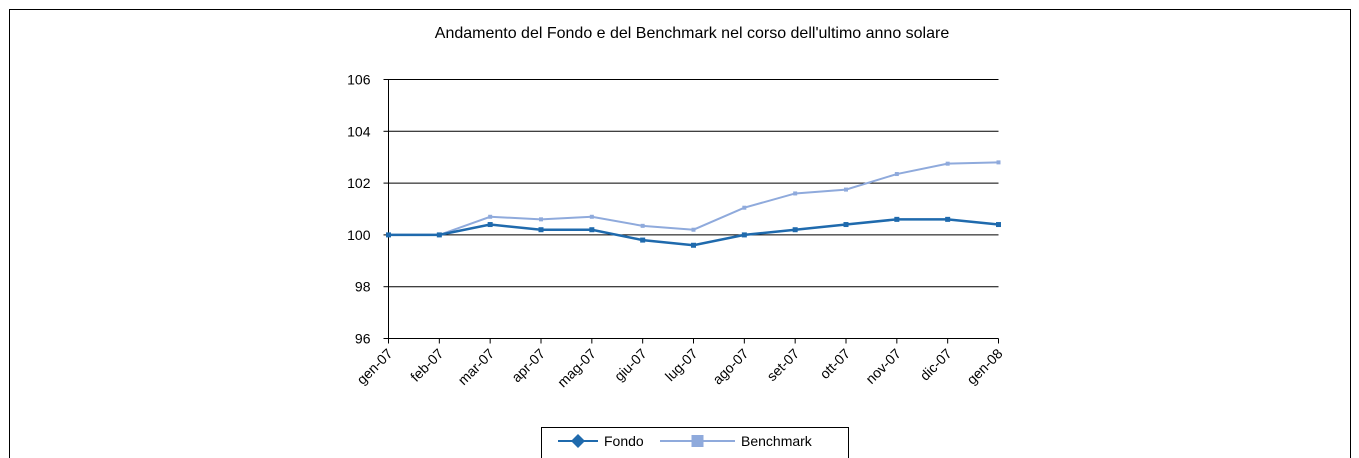 The width and height of the screenshot is (1359, 458). What do you see at coordinates (374, 366) in the screenshot?
I see `x-tick-label: gen-07` at bounding box center [374, 366].